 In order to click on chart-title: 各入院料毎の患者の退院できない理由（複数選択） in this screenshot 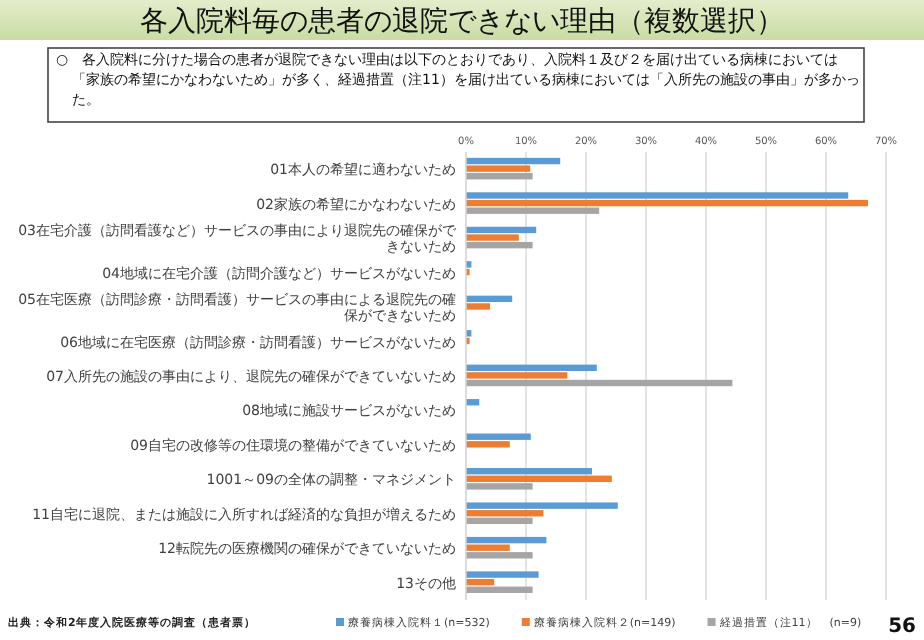, I will do `click(462, 22)`.